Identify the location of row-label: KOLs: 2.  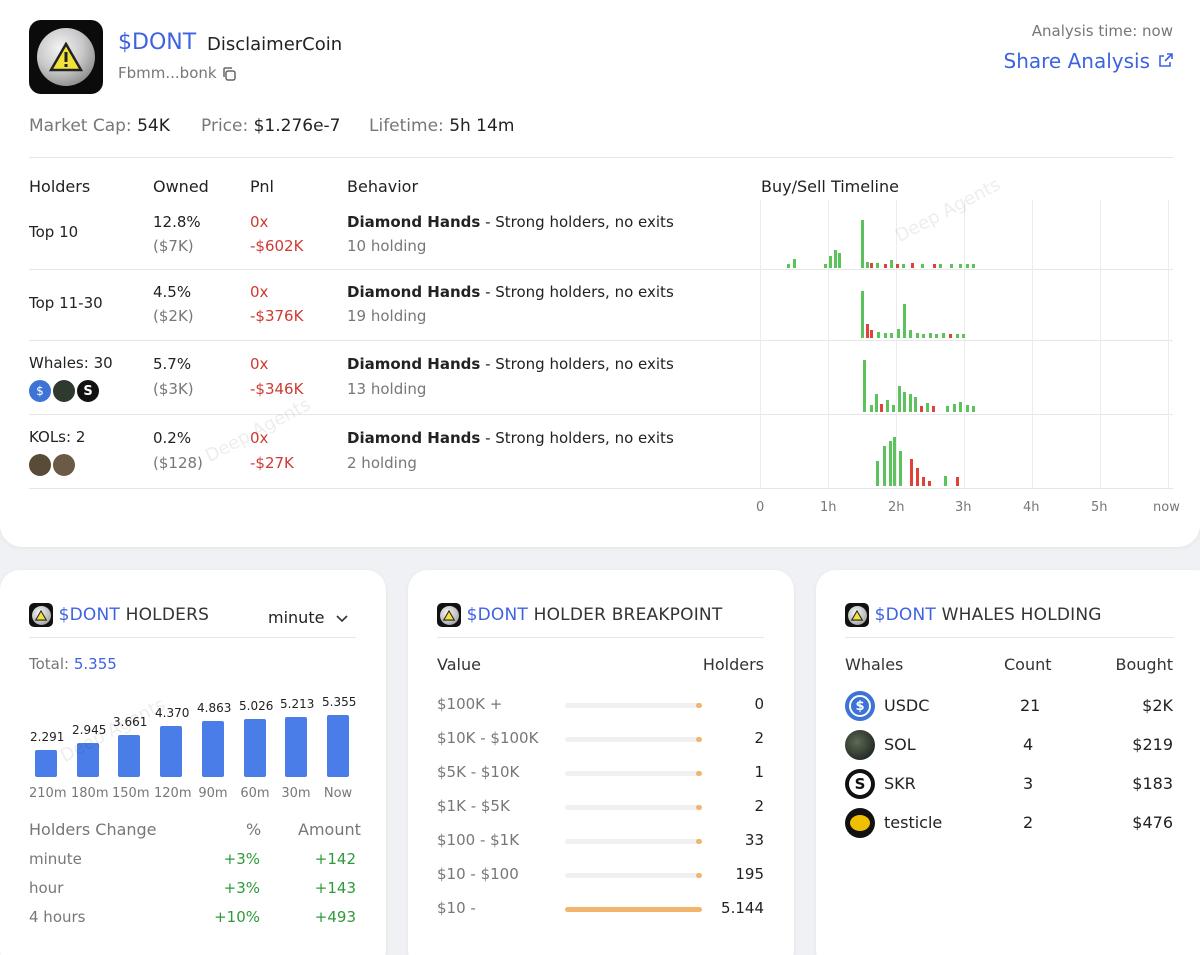
(57, 437).